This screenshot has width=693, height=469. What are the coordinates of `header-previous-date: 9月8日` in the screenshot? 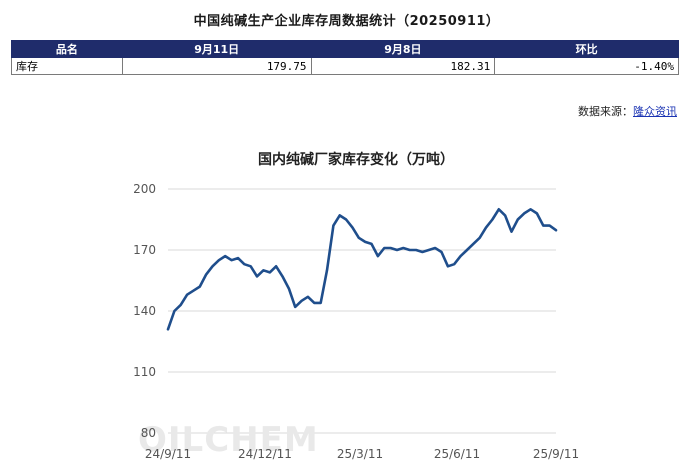 It's located at (403, 49).